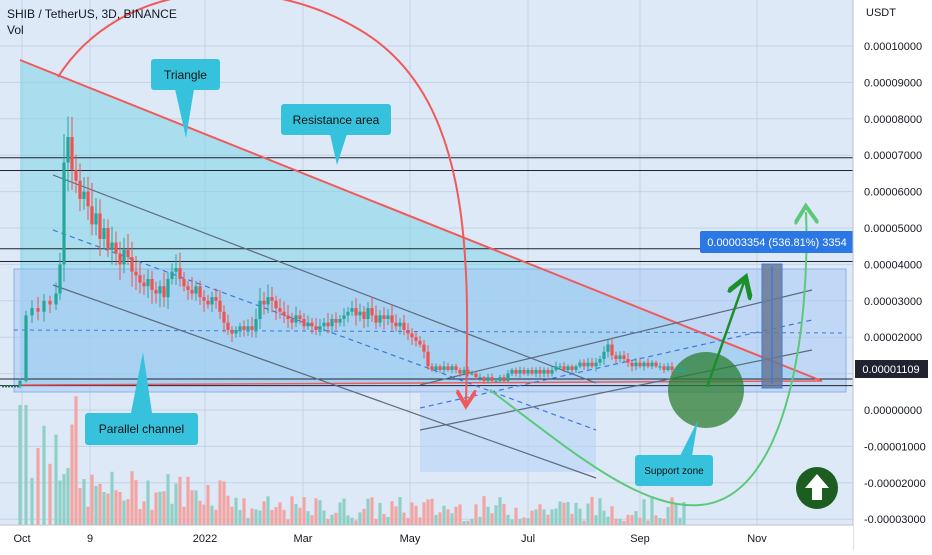  I want to click on price-axis: USDT, so click(892, 275).